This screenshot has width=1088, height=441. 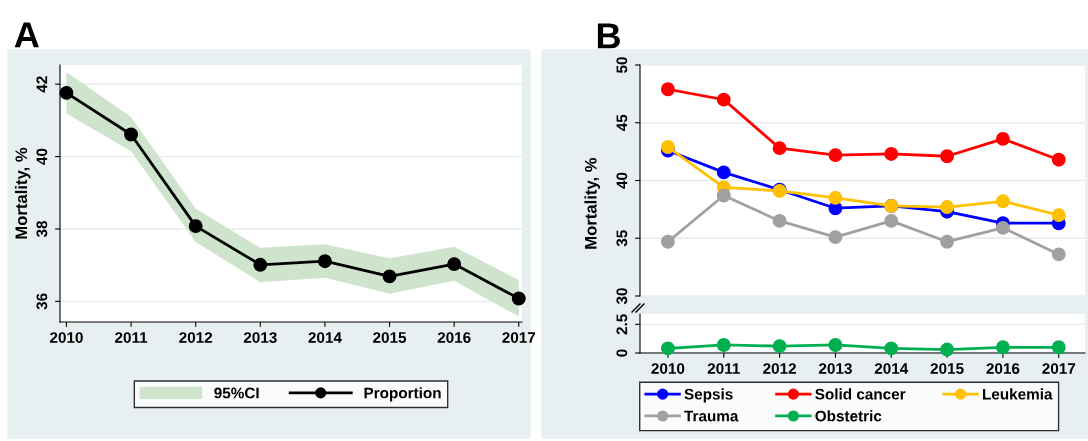 I want to click on legend-label: Trauma, so click(x=711, y=416).